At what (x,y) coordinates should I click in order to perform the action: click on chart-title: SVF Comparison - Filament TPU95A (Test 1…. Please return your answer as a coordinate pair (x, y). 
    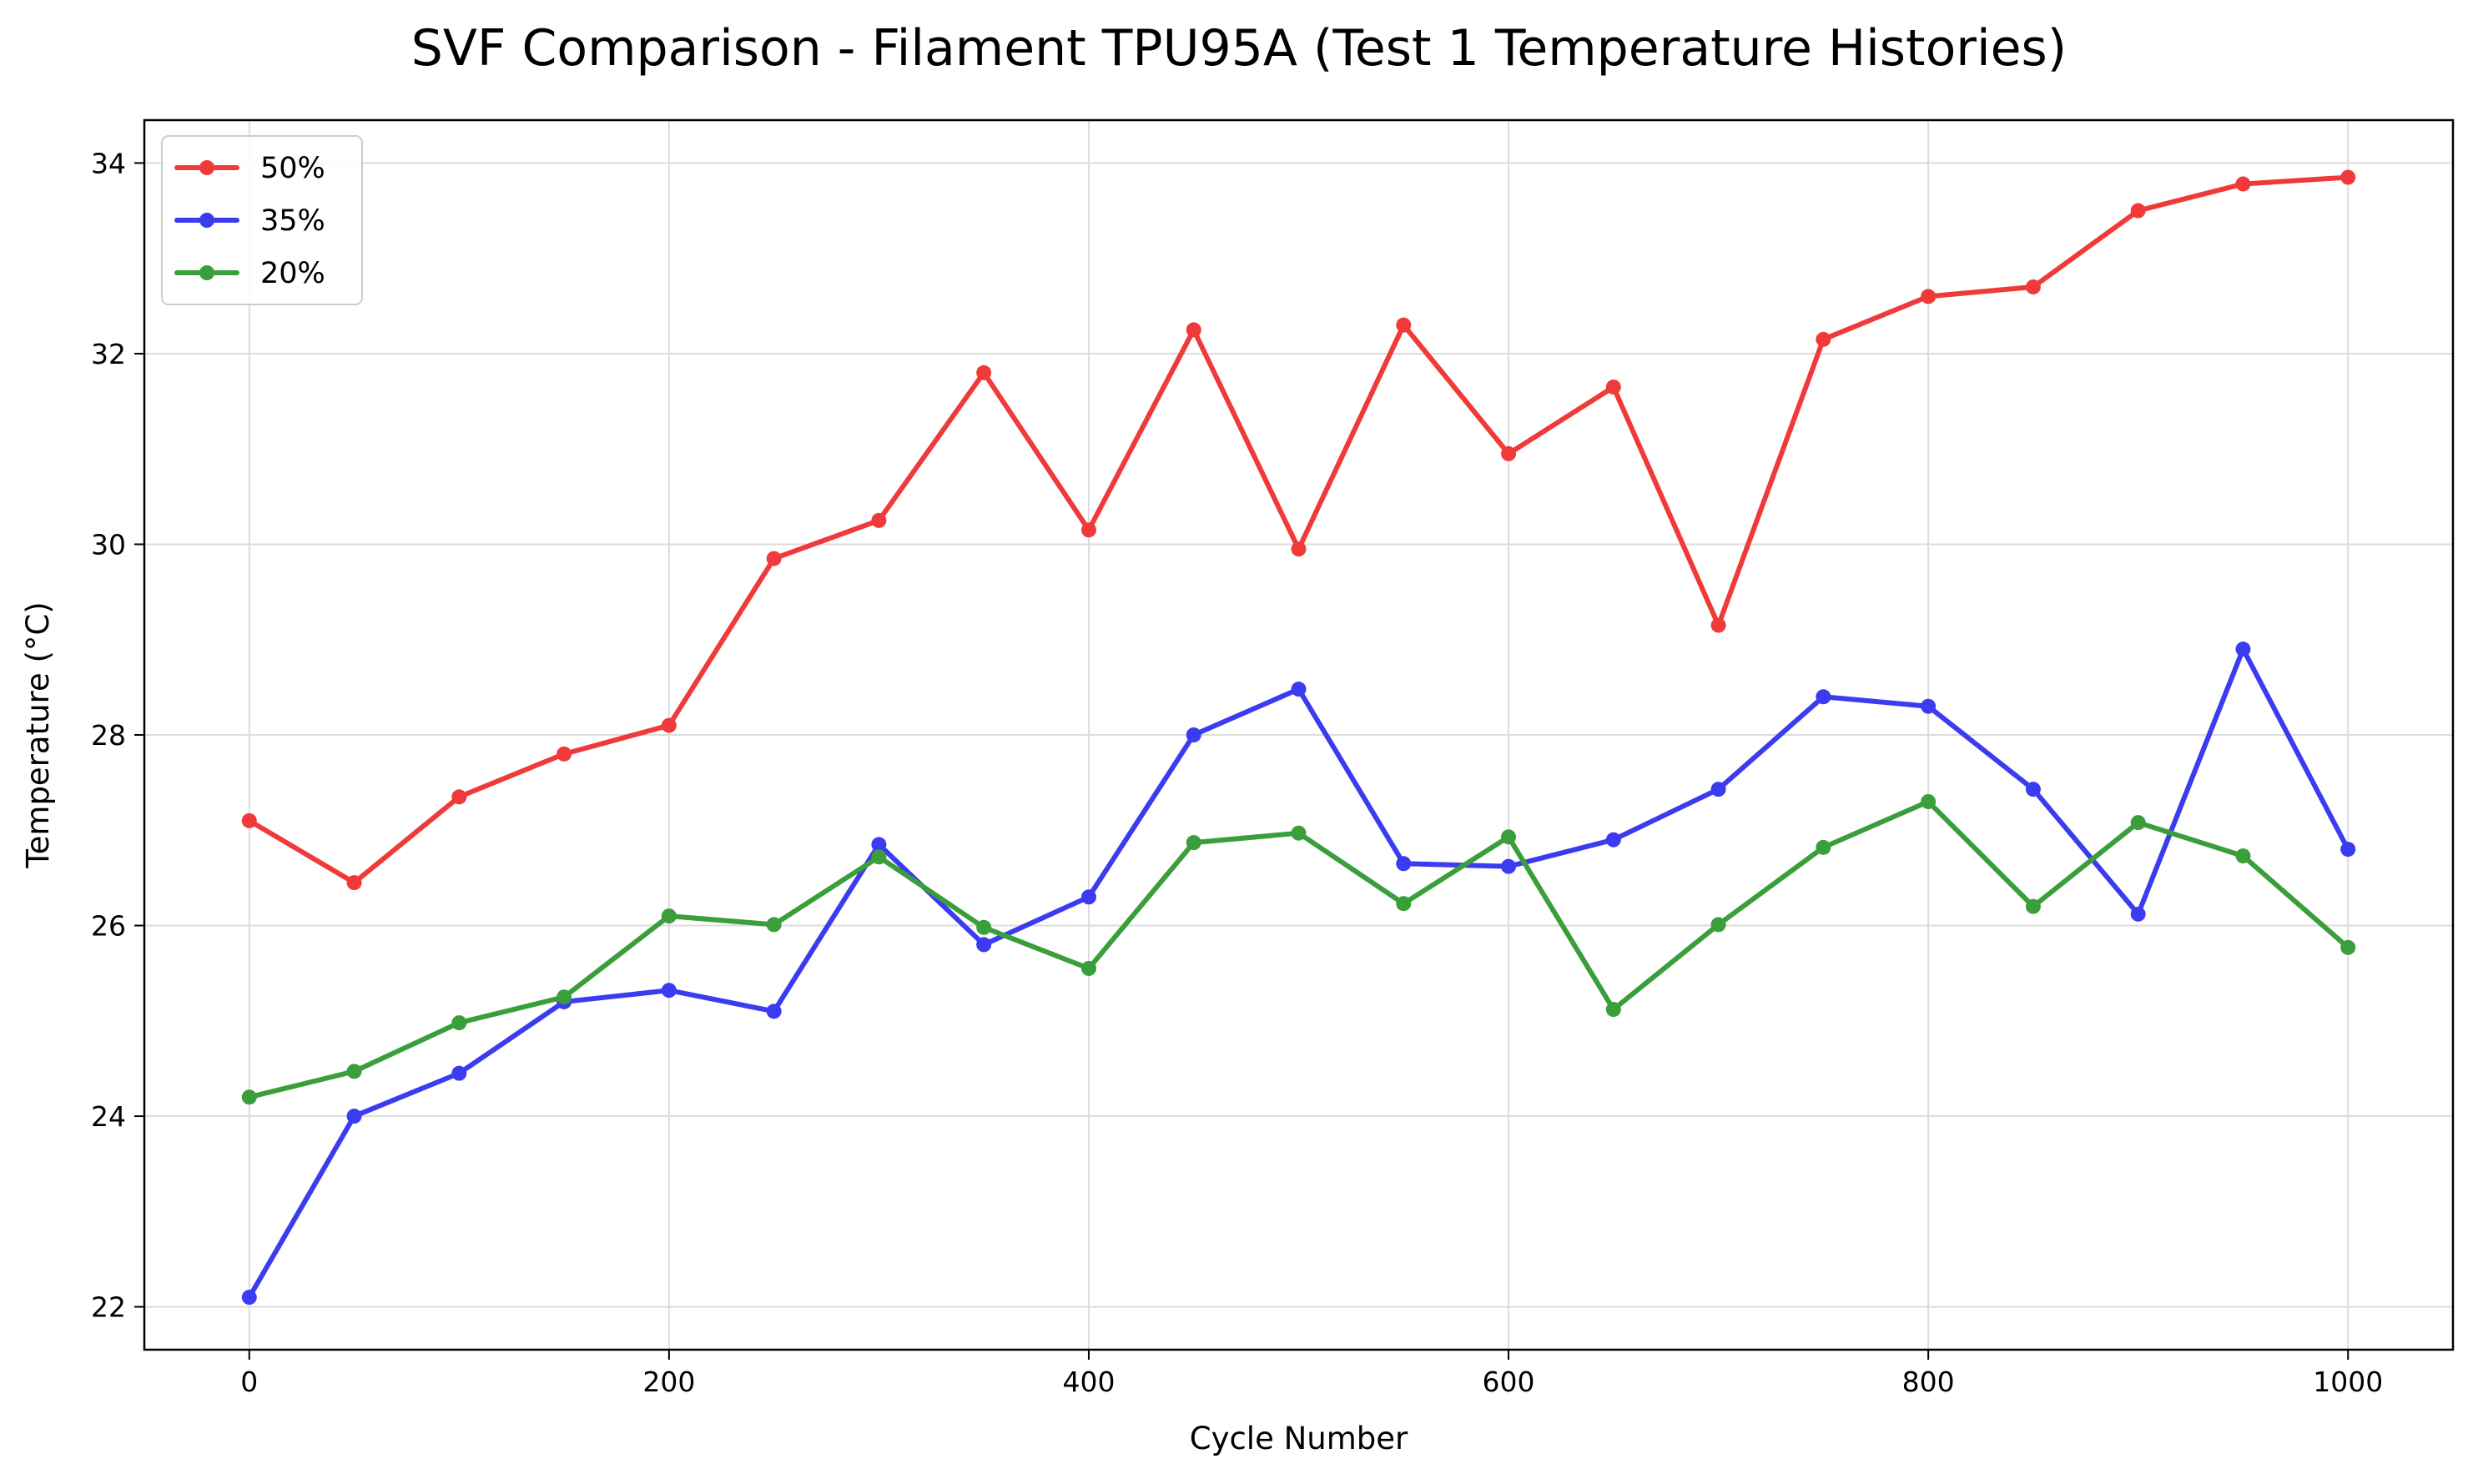
    Looking at the image, I should click on (1239, 49).